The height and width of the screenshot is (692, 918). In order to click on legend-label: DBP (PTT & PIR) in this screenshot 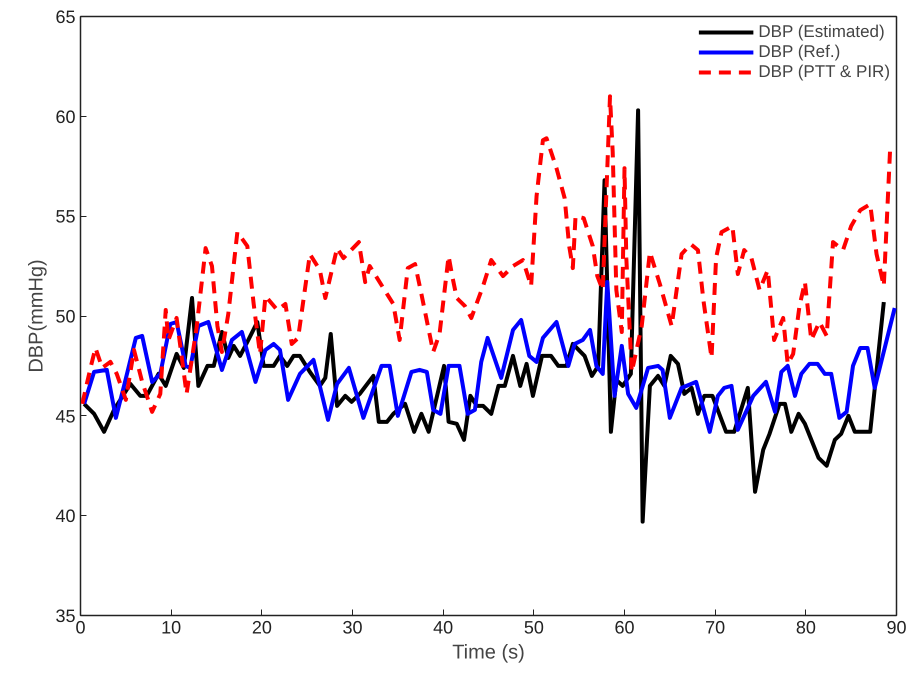, I will do `click(824, 72)`.